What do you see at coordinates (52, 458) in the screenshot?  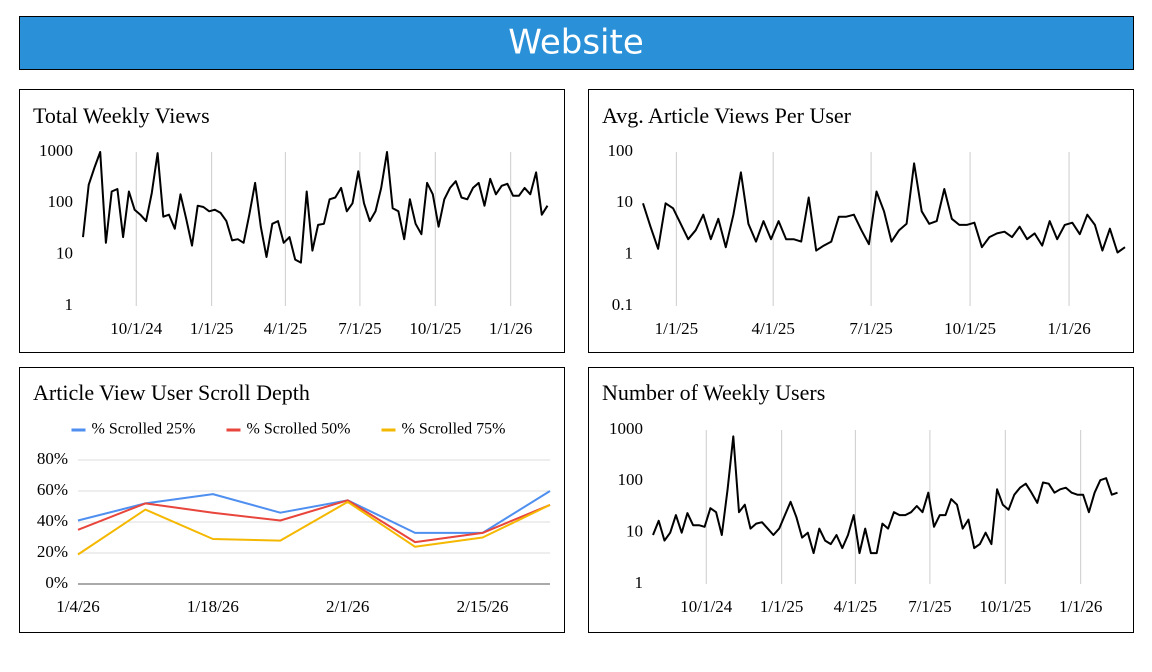 I see `y-tick-label: 80%` at bounding box center [52, 458].